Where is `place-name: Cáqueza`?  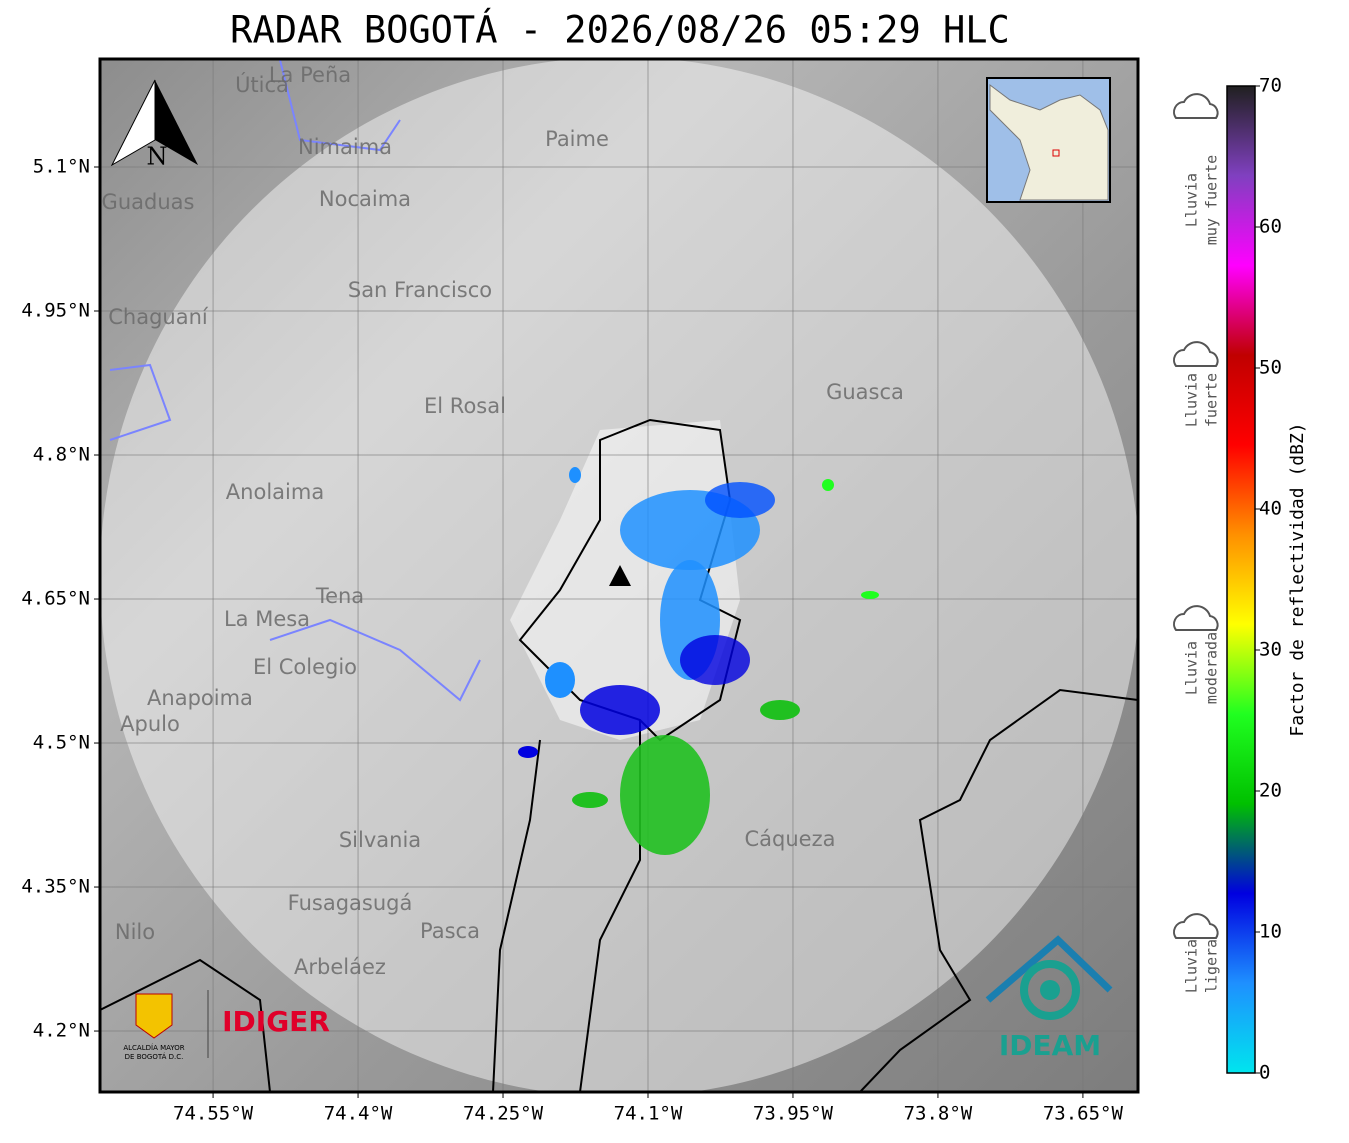 place-name: Cáqueza is located at coordinates (790, 839).